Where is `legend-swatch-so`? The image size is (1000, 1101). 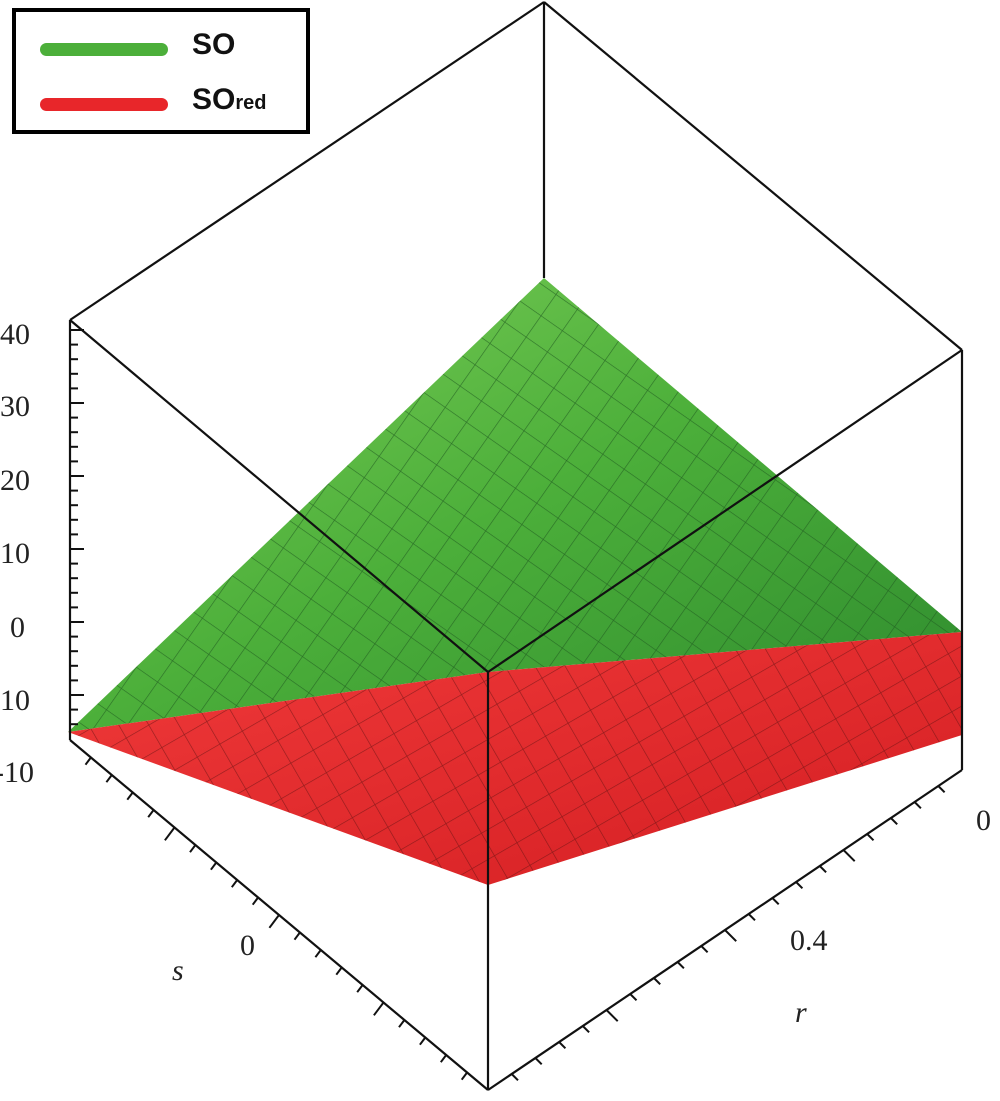 legend-swatch-so is located at coordinates (104, 49).